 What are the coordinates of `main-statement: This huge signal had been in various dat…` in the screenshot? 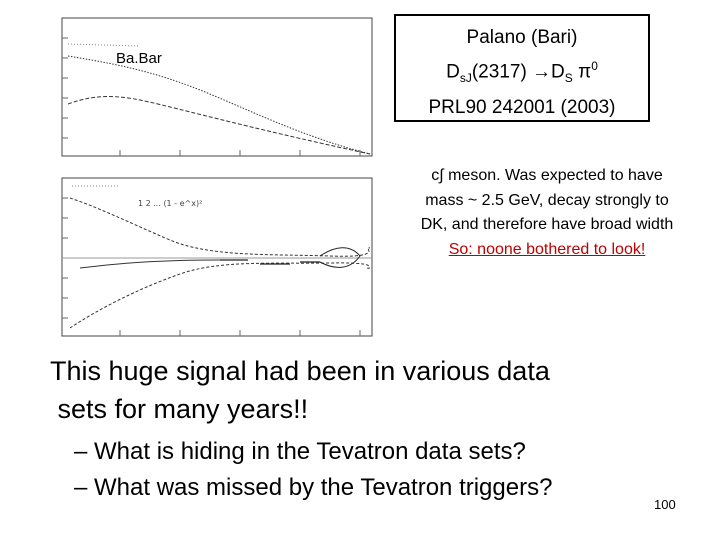 It's located at (300, 390).